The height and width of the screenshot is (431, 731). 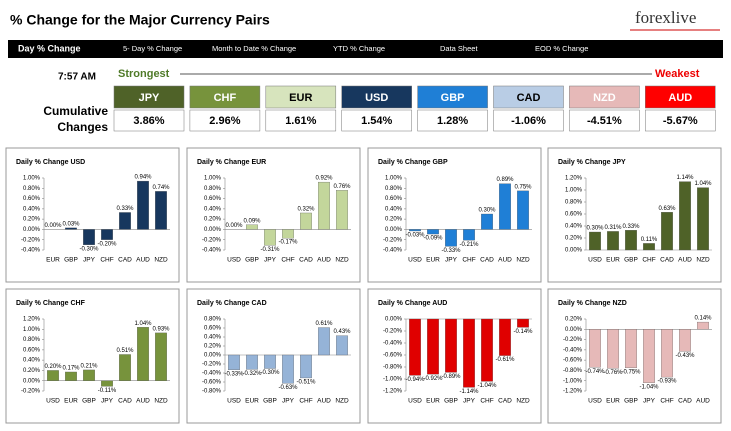 I want to click on tab: Data Sheet, so click(x=459, y=48).